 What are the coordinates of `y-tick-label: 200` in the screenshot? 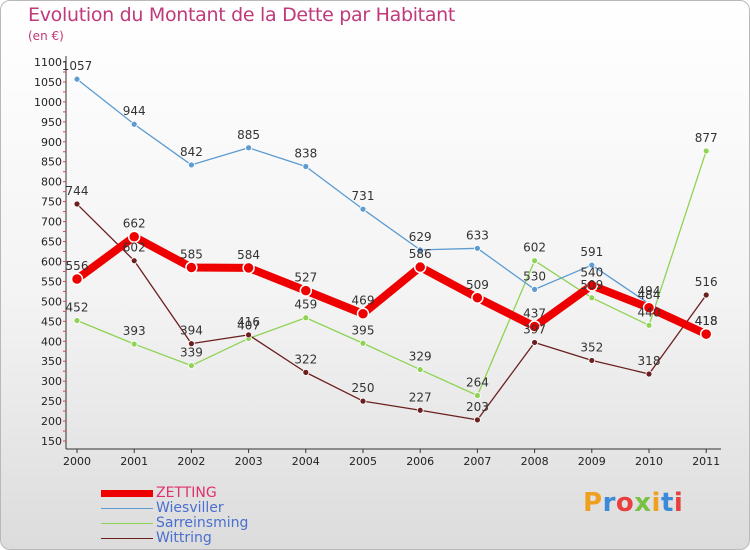 It's located at (51, 421).